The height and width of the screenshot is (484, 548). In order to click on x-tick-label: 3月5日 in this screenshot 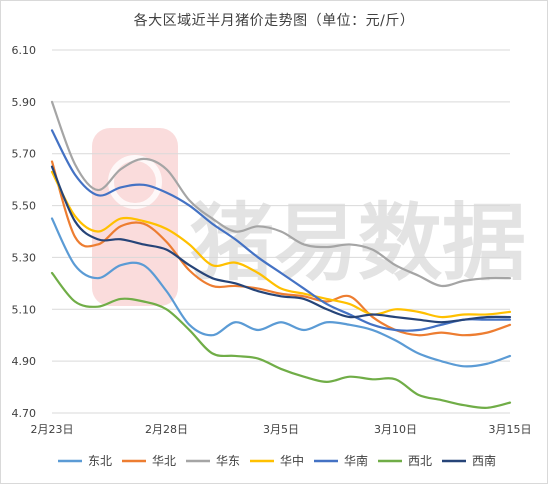, I will do `click(281, 429)`.